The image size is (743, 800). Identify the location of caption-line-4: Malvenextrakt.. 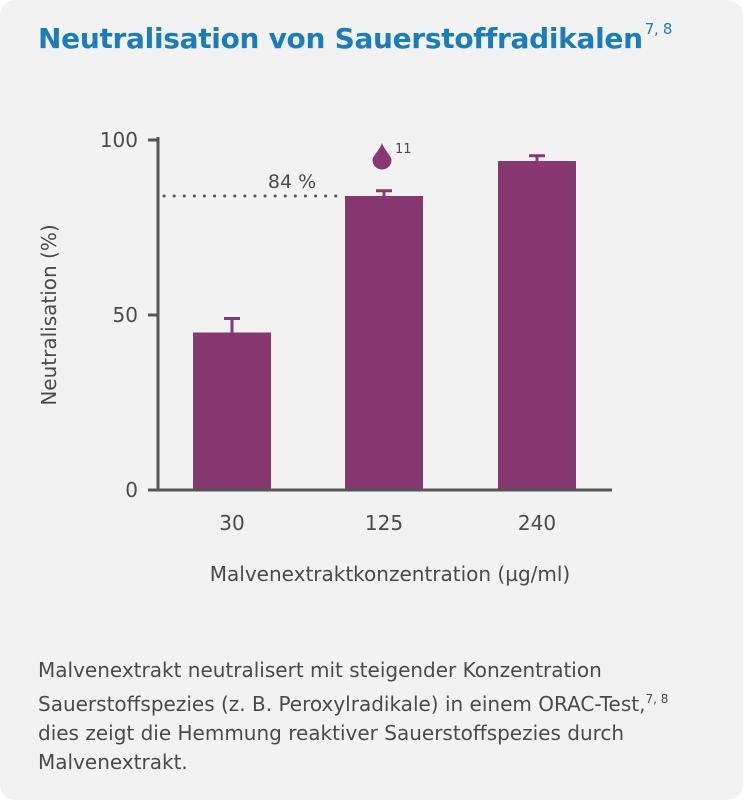
(113, 762).